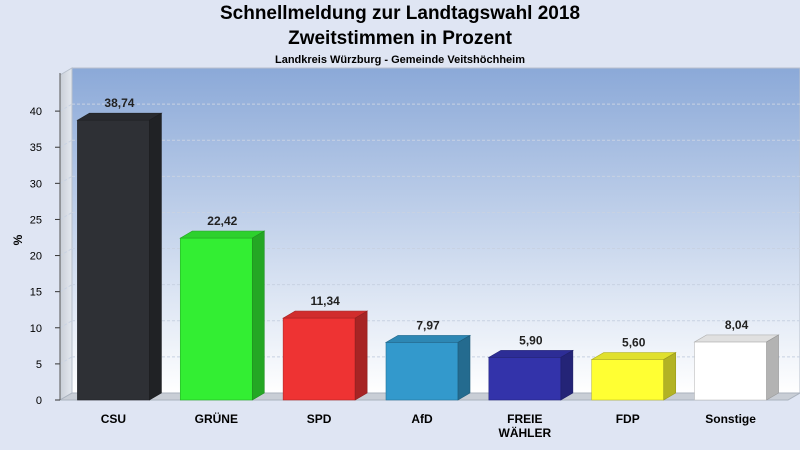 This screenshot has width=800, height=450. What do you see at coordinates (422, 419) in the screenshot?
I see `x-tick-label: AfD` at bounding box center [422, 419].